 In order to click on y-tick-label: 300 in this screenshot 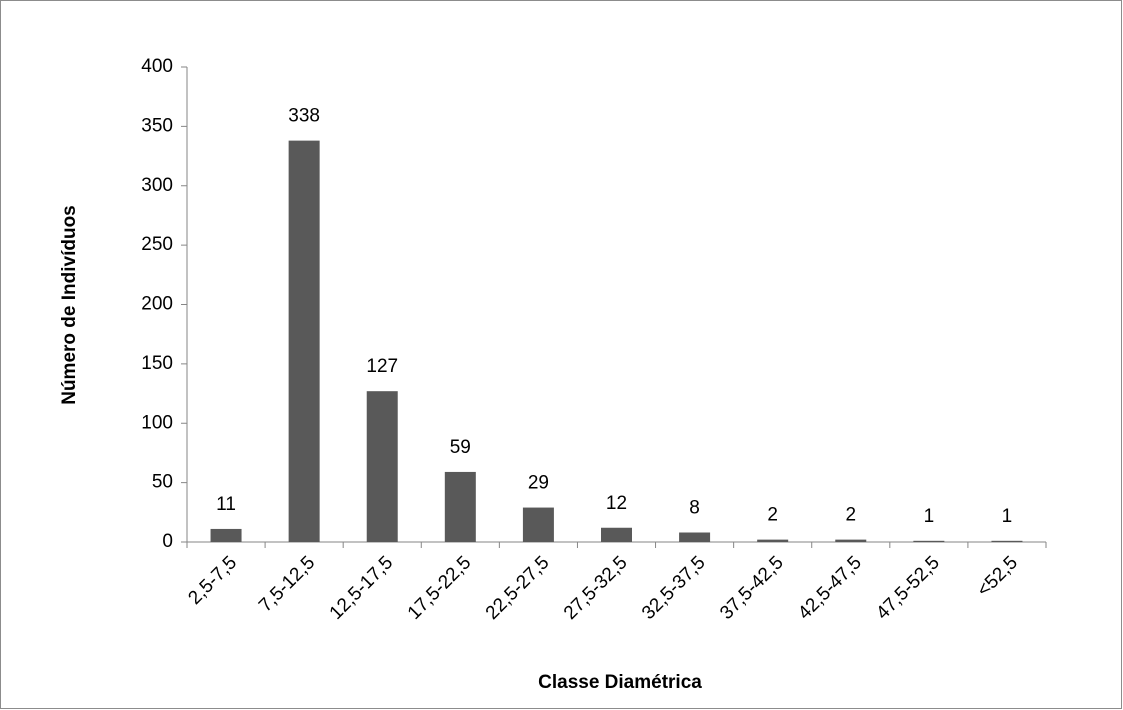, I will do `click(157, 185)`.